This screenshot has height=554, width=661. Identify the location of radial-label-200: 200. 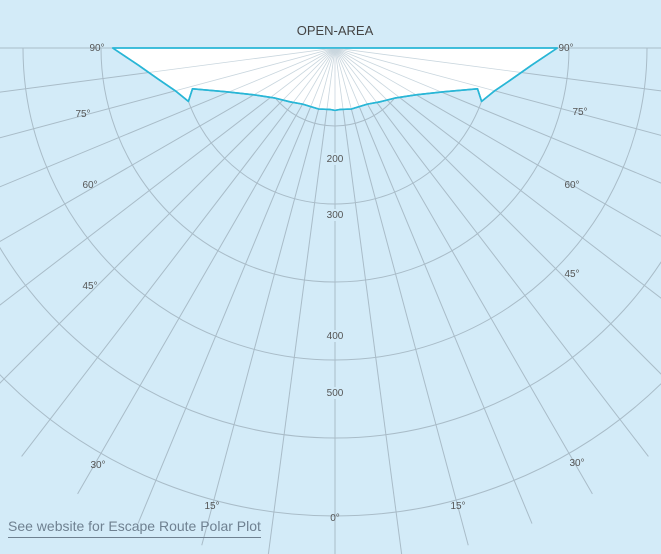
(335, 159).